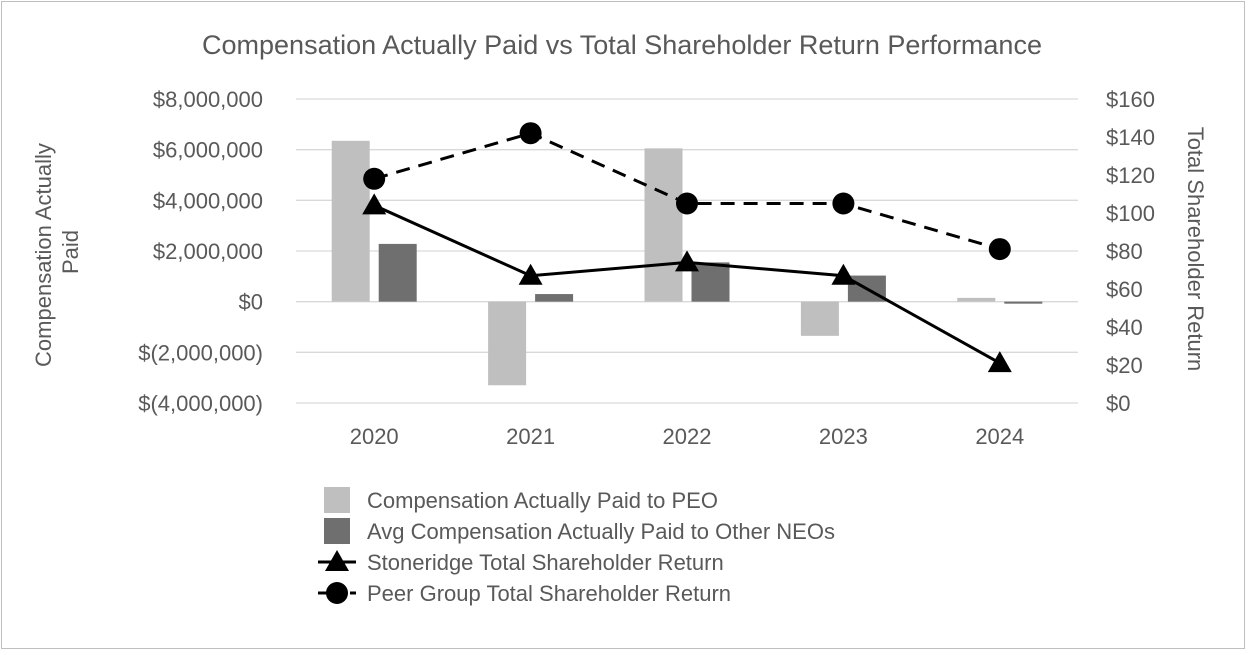 Image resolution: width=1248 pixels, height=655 pixels. Describe the element at coordinates (337, 593) in the screenshot. I see `legend-circle-marker` at that location.